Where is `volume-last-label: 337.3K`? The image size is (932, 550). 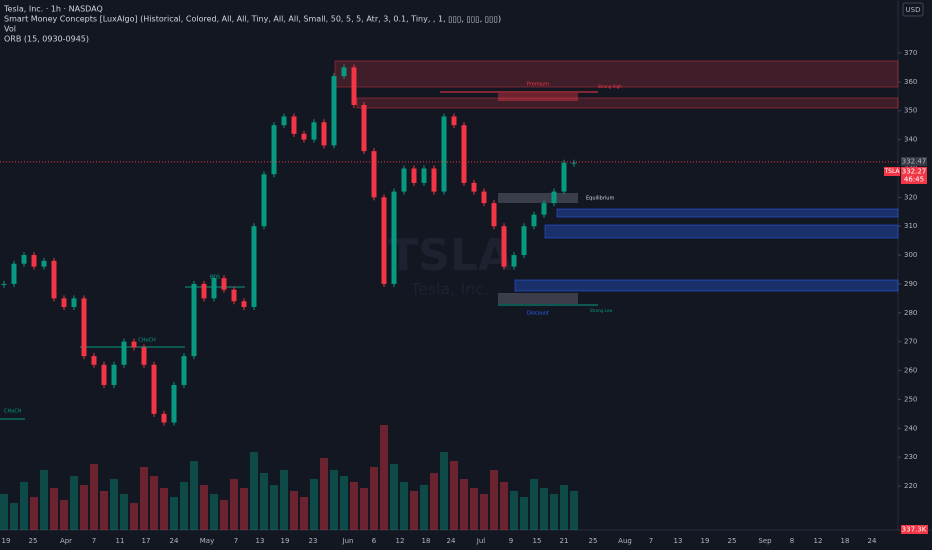
volume-last-label: 337.3K is located at coordinates (914, 530).